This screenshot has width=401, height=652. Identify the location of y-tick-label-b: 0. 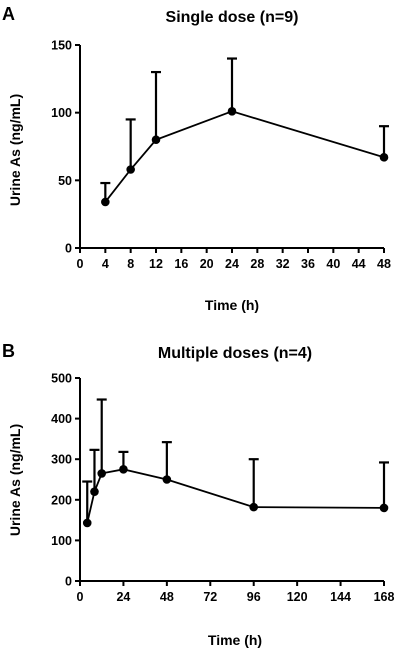
(68, 582).